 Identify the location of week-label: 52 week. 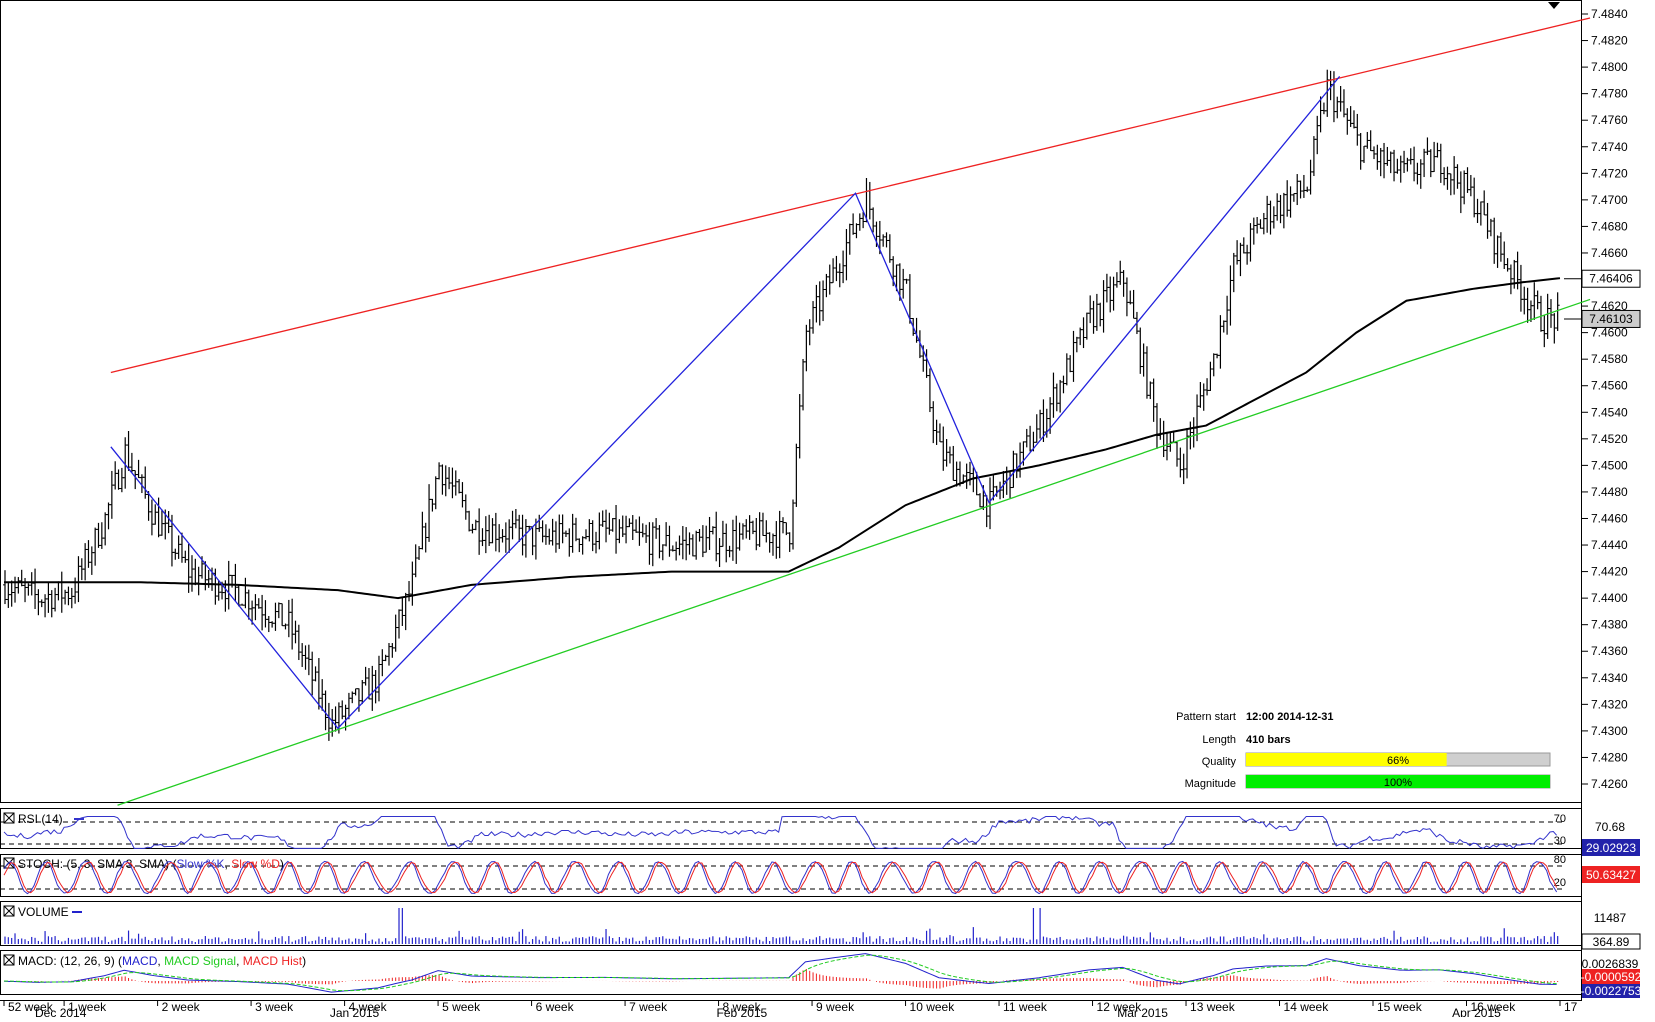
(31, 1007).